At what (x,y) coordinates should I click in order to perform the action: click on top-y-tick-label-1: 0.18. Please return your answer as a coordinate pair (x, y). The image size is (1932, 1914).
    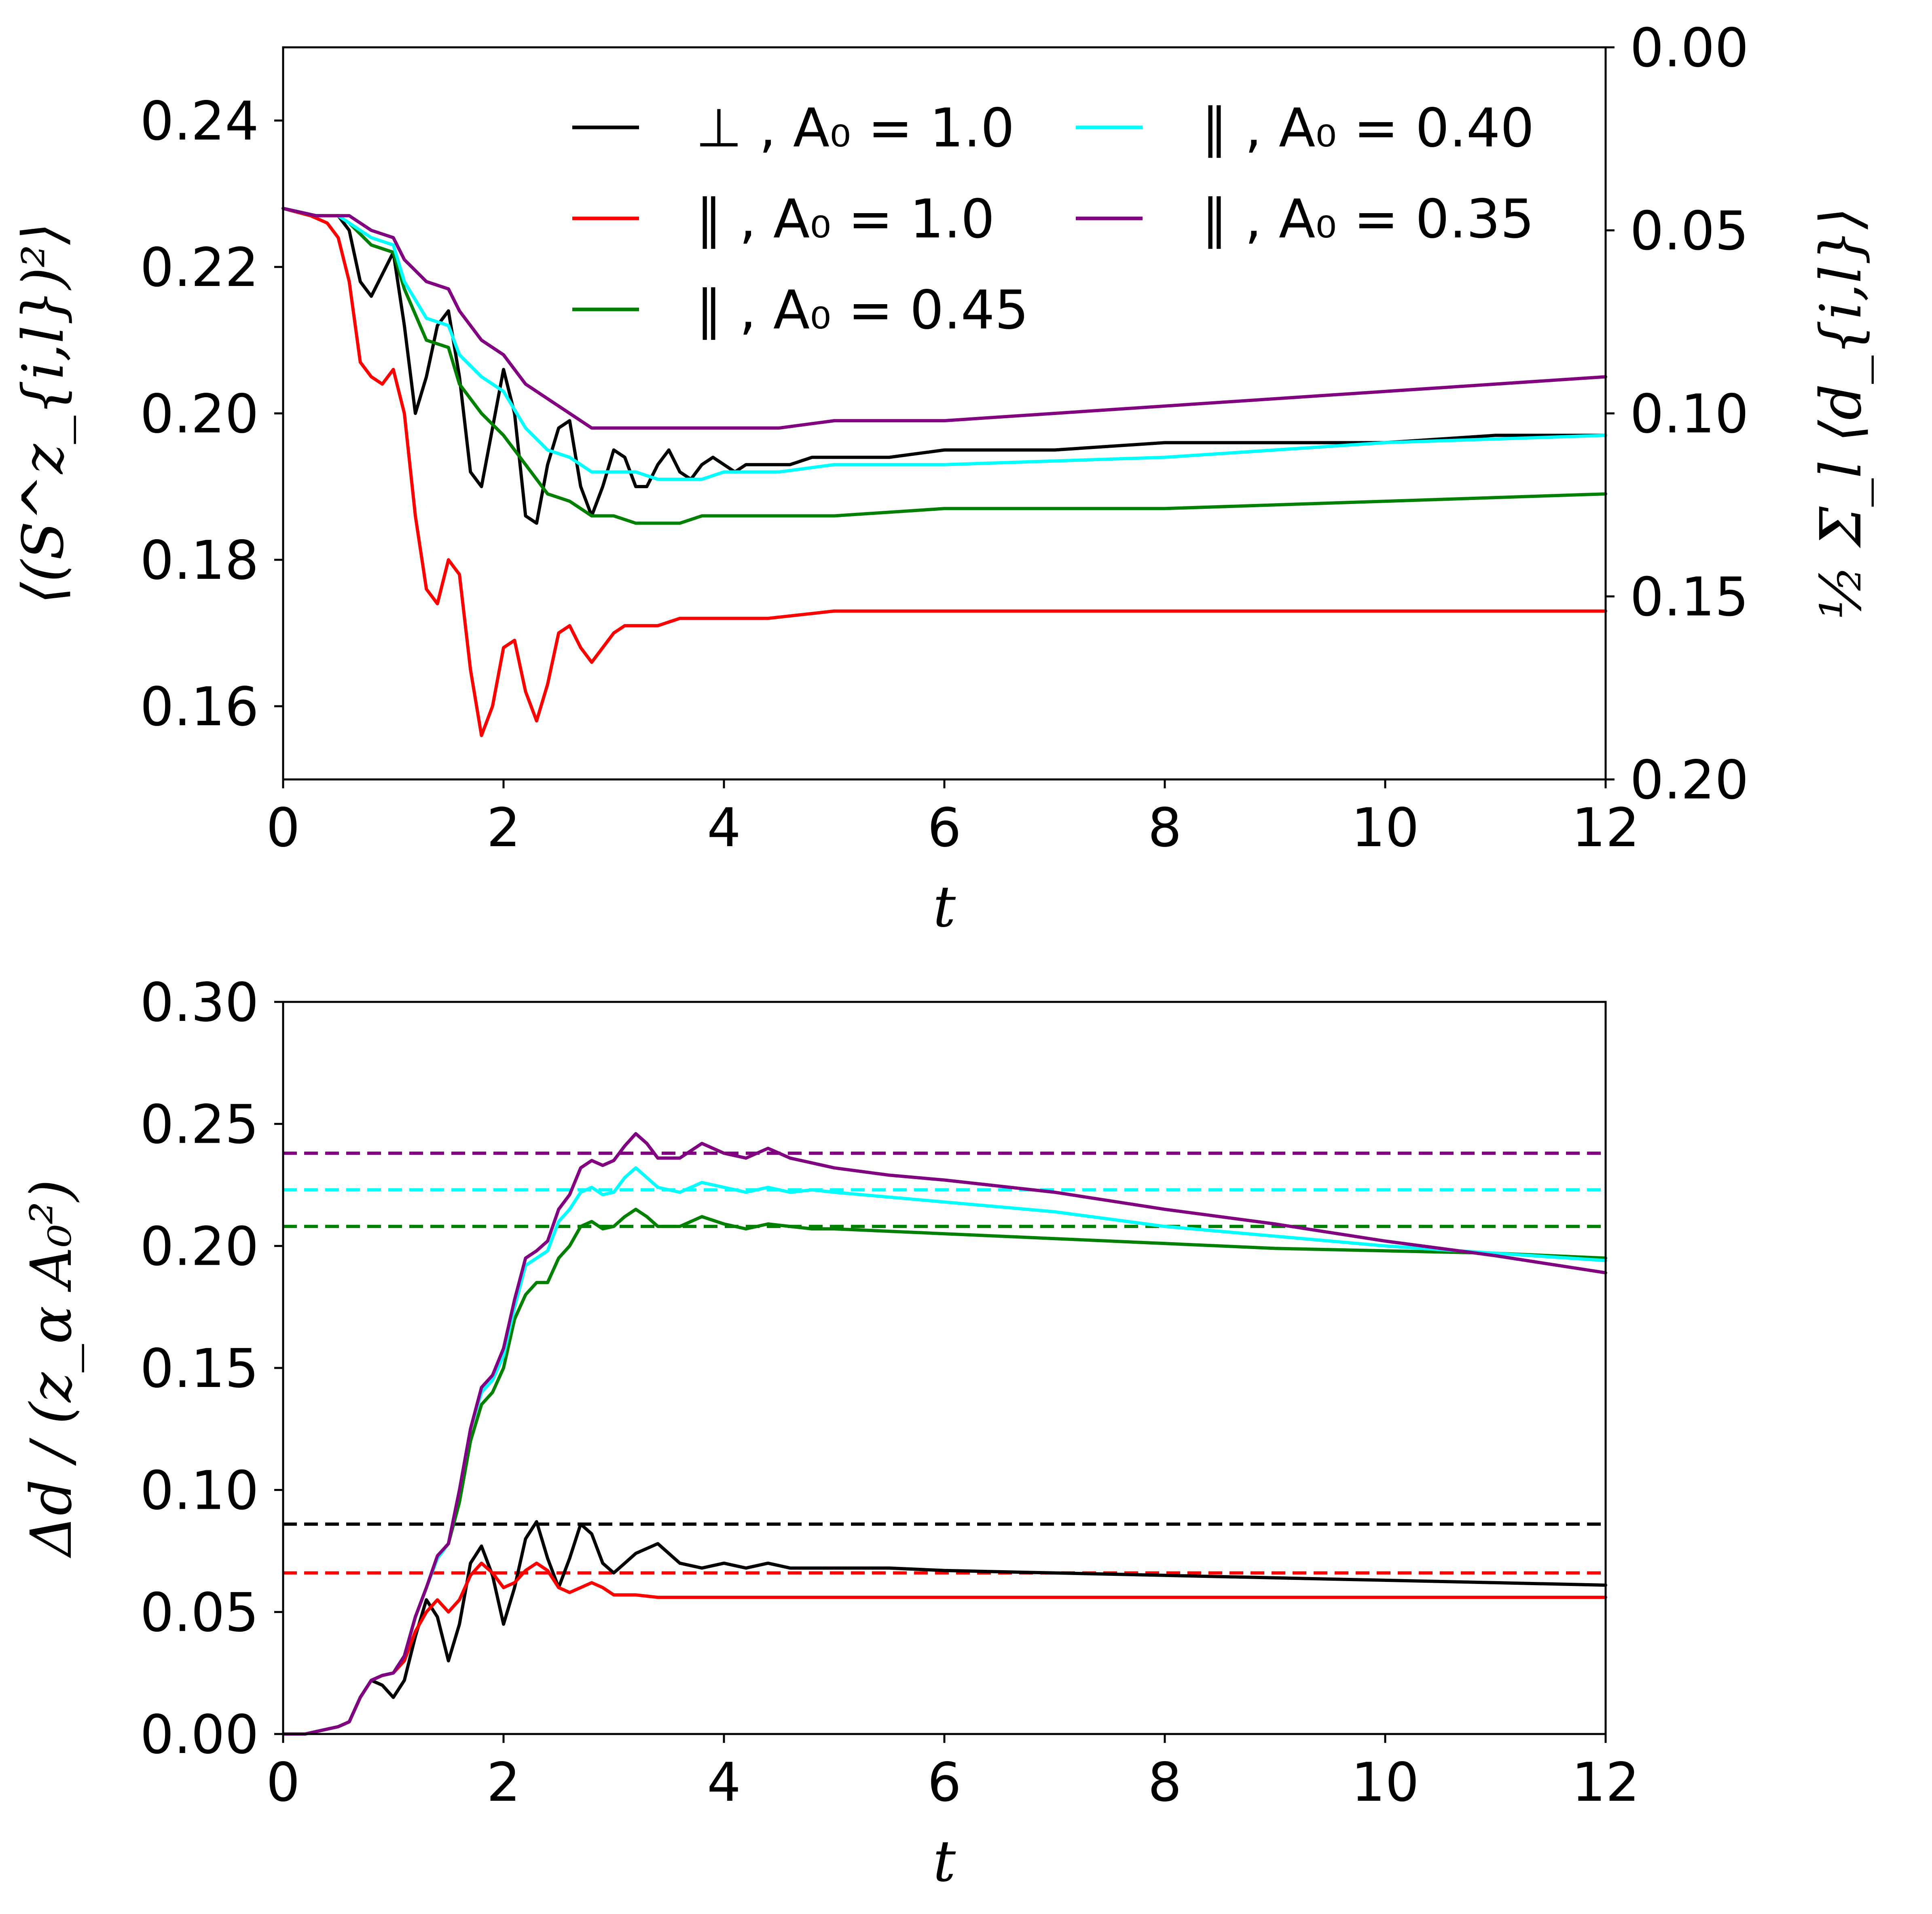
    Looking at the image, I should click on (199, 560).